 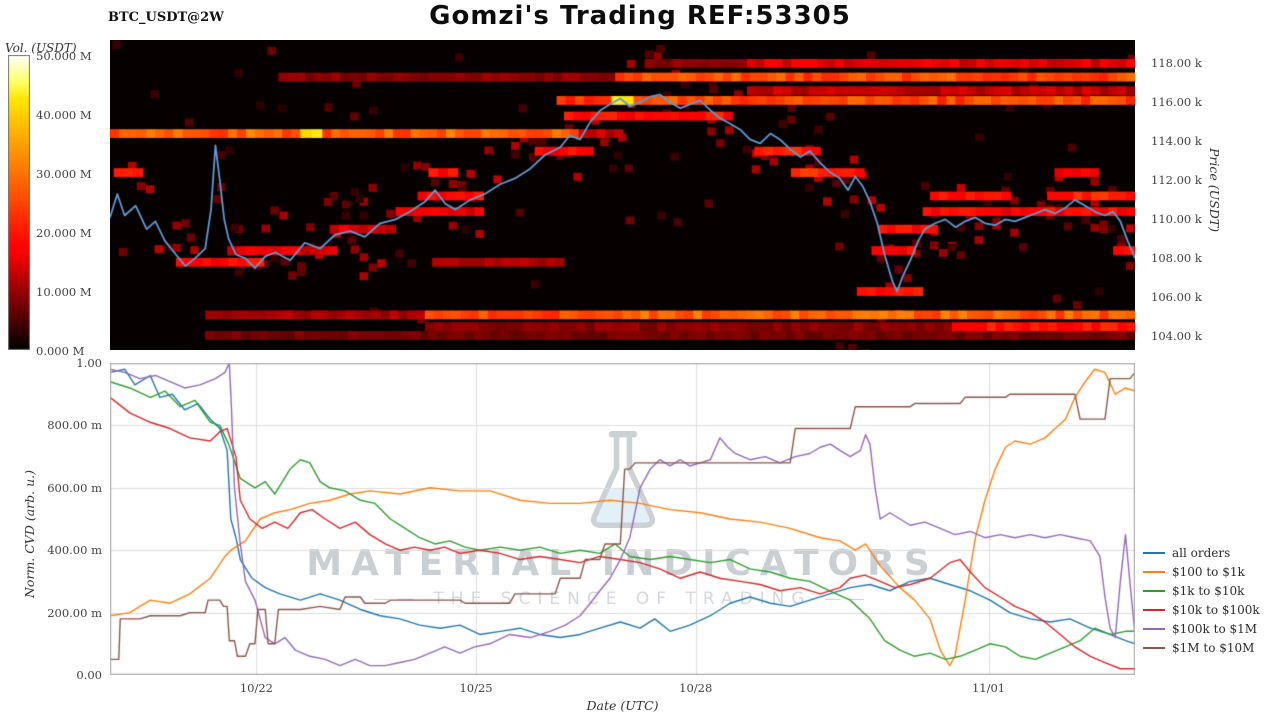 What do you see at coordinates (1215, 629) in the screenshot?
I see `legend-label: $100k to $1M` at bounding box center [1215, 629].